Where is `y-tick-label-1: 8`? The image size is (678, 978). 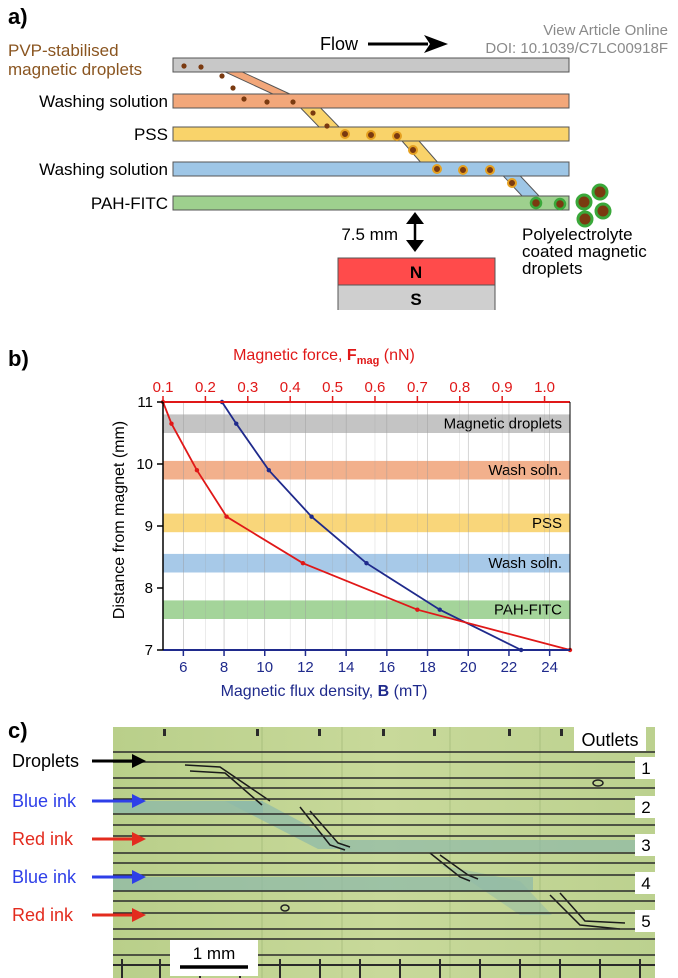
y-tick-label-1: 8 is located at coordinates (149, 588).